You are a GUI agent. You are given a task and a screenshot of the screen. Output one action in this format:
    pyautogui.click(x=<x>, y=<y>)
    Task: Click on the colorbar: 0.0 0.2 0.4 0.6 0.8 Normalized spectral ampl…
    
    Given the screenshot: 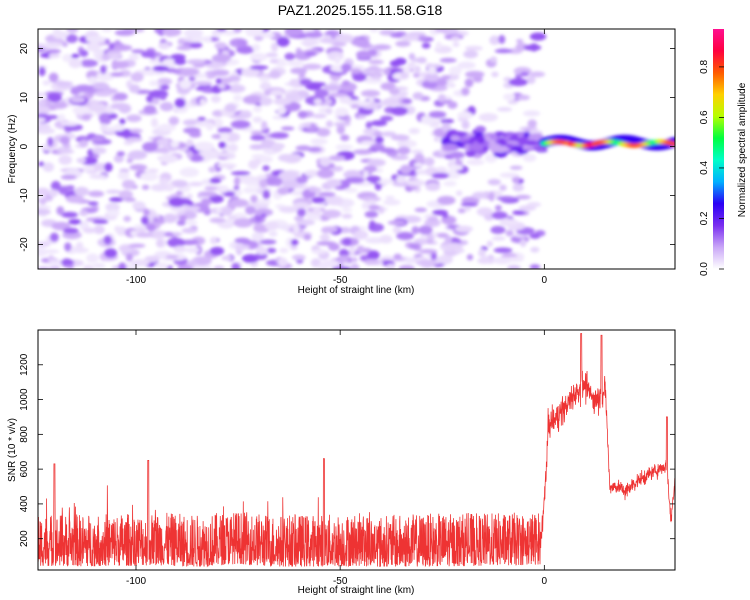 What is the action you would take?
    pyautogui.click(x=723, y=152)
    